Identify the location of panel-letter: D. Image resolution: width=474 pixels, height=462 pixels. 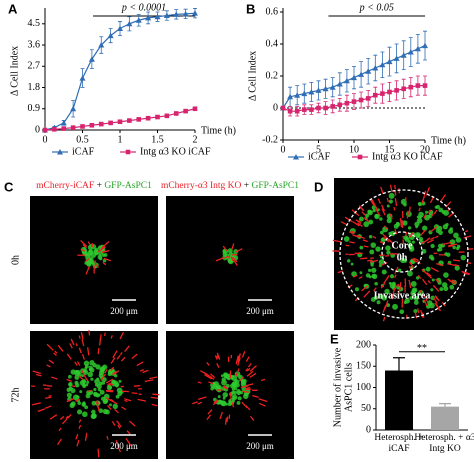
(318, 186).